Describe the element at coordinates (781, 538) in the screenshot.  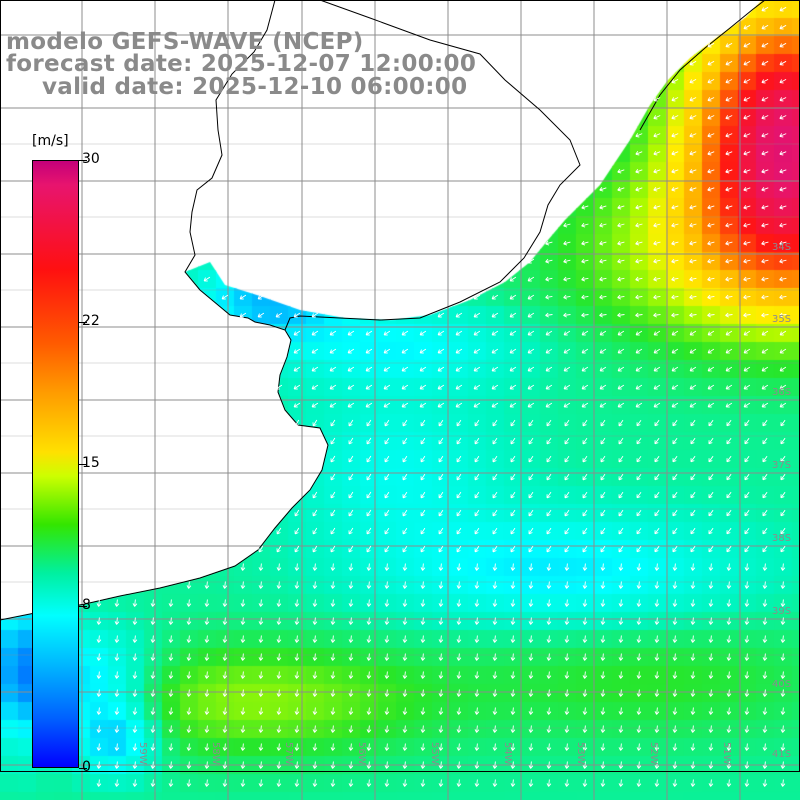
I see `latitude-label: 38S` at that location.